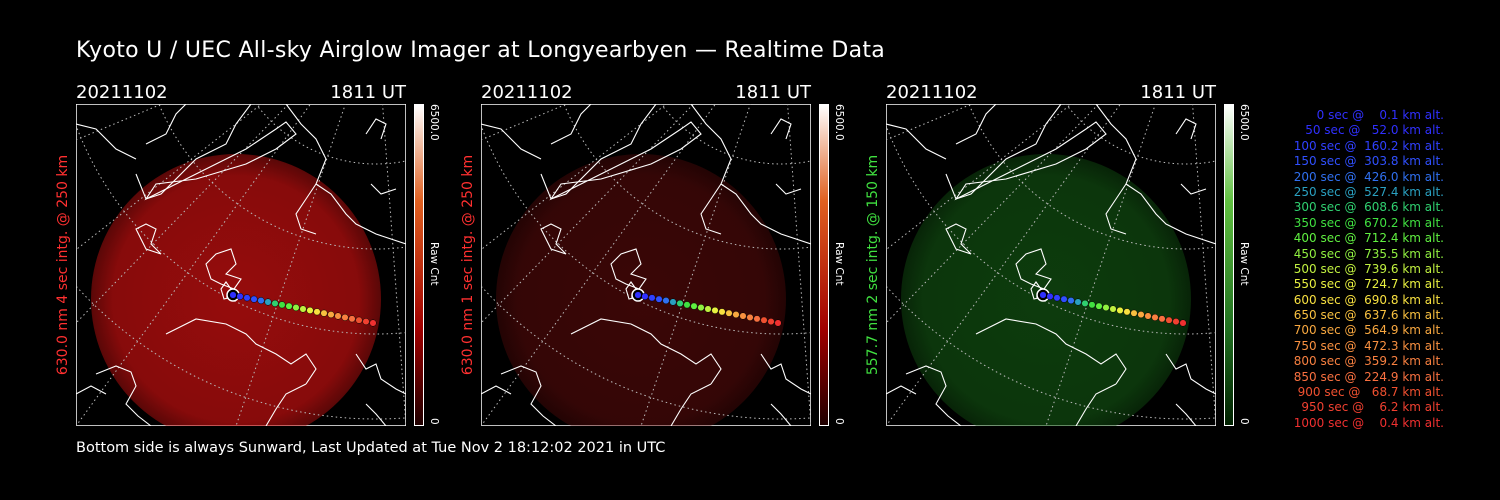 The width and height of the screenshot is (1500, 500). Describe the element at coordinates (1366, 361) in the screenshot. I see `legend-entry: 800 sec @ 359.2 km alt.` at that location.